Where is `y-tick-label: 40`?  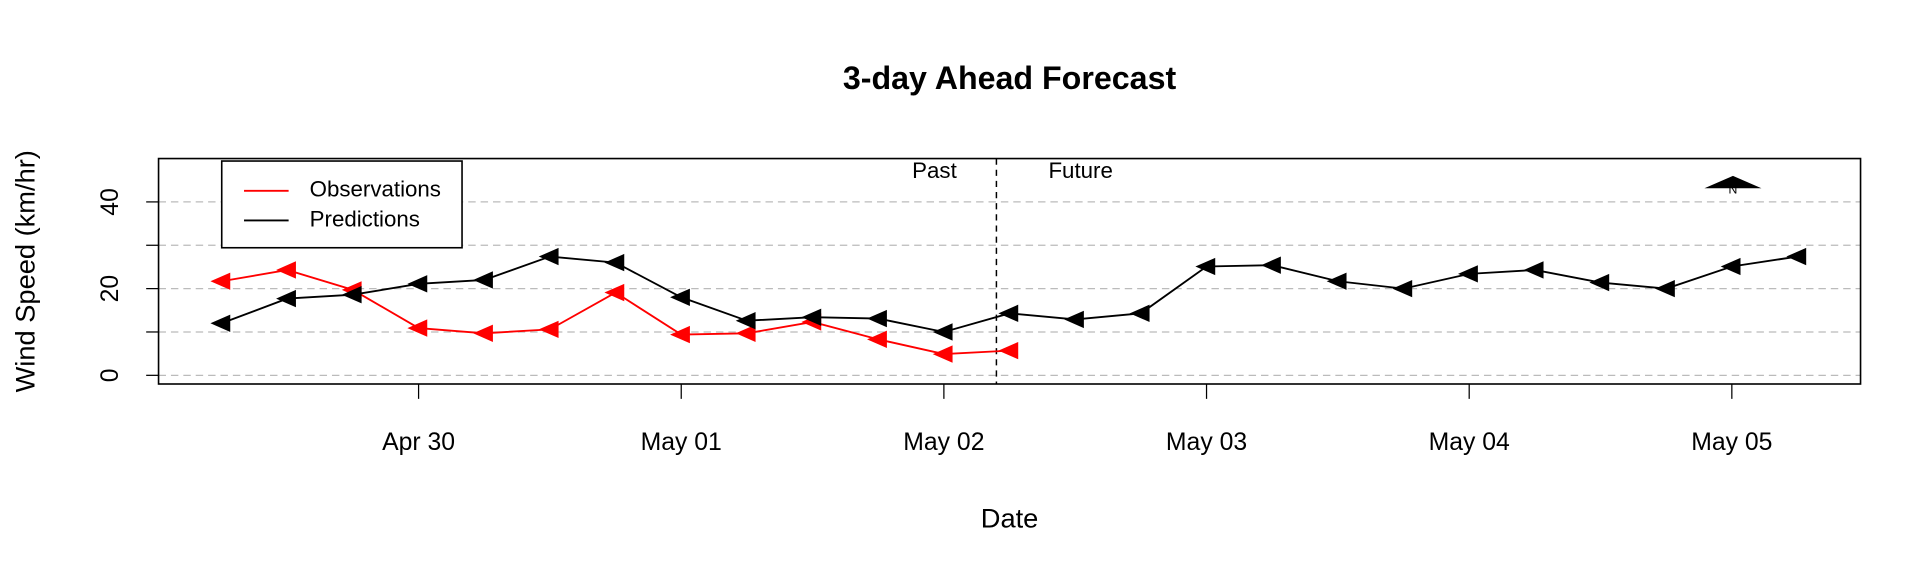 y-tick-label: 40 is located at coordinates (110, 202).